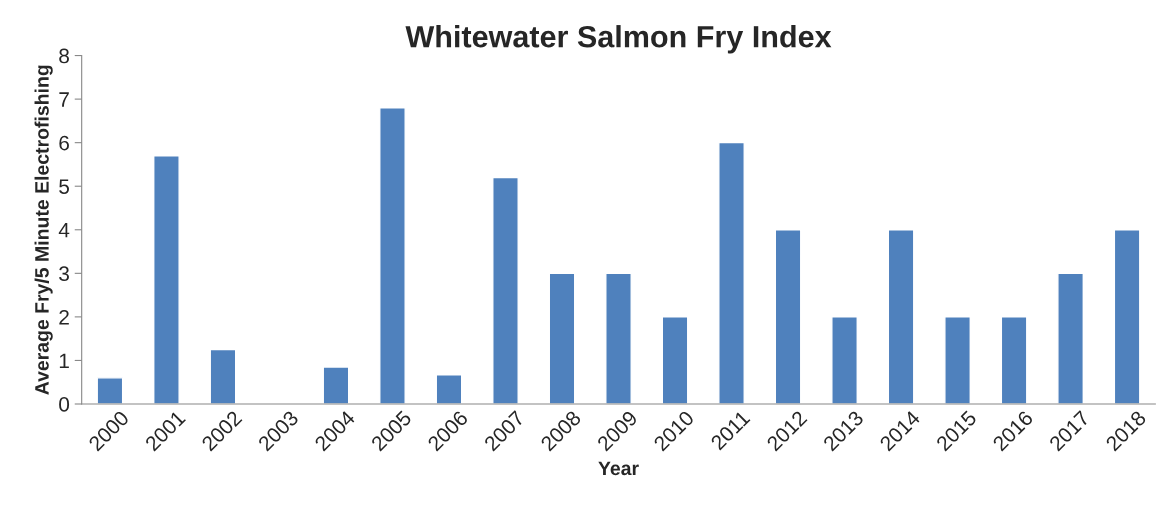 This screenshot has width=1167, height=505. What do you see at coordinates (64, 360) in the screenshot?
I see `y-tick-label: 1` at bounding box center [64, 360].